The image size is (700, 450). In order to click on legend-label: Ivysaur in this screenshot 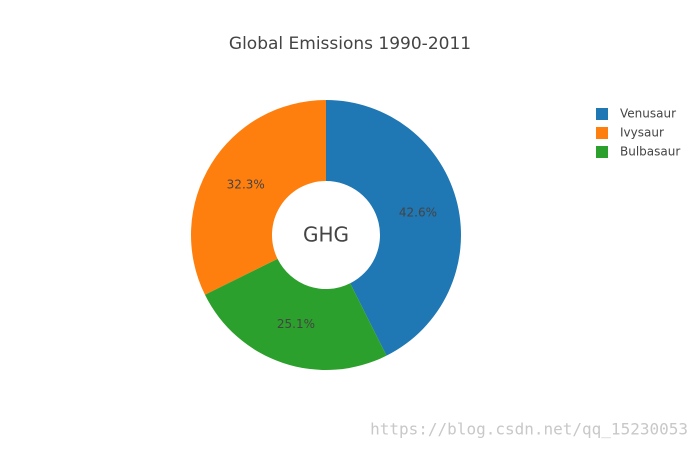, I will do `click(642, 133)`.